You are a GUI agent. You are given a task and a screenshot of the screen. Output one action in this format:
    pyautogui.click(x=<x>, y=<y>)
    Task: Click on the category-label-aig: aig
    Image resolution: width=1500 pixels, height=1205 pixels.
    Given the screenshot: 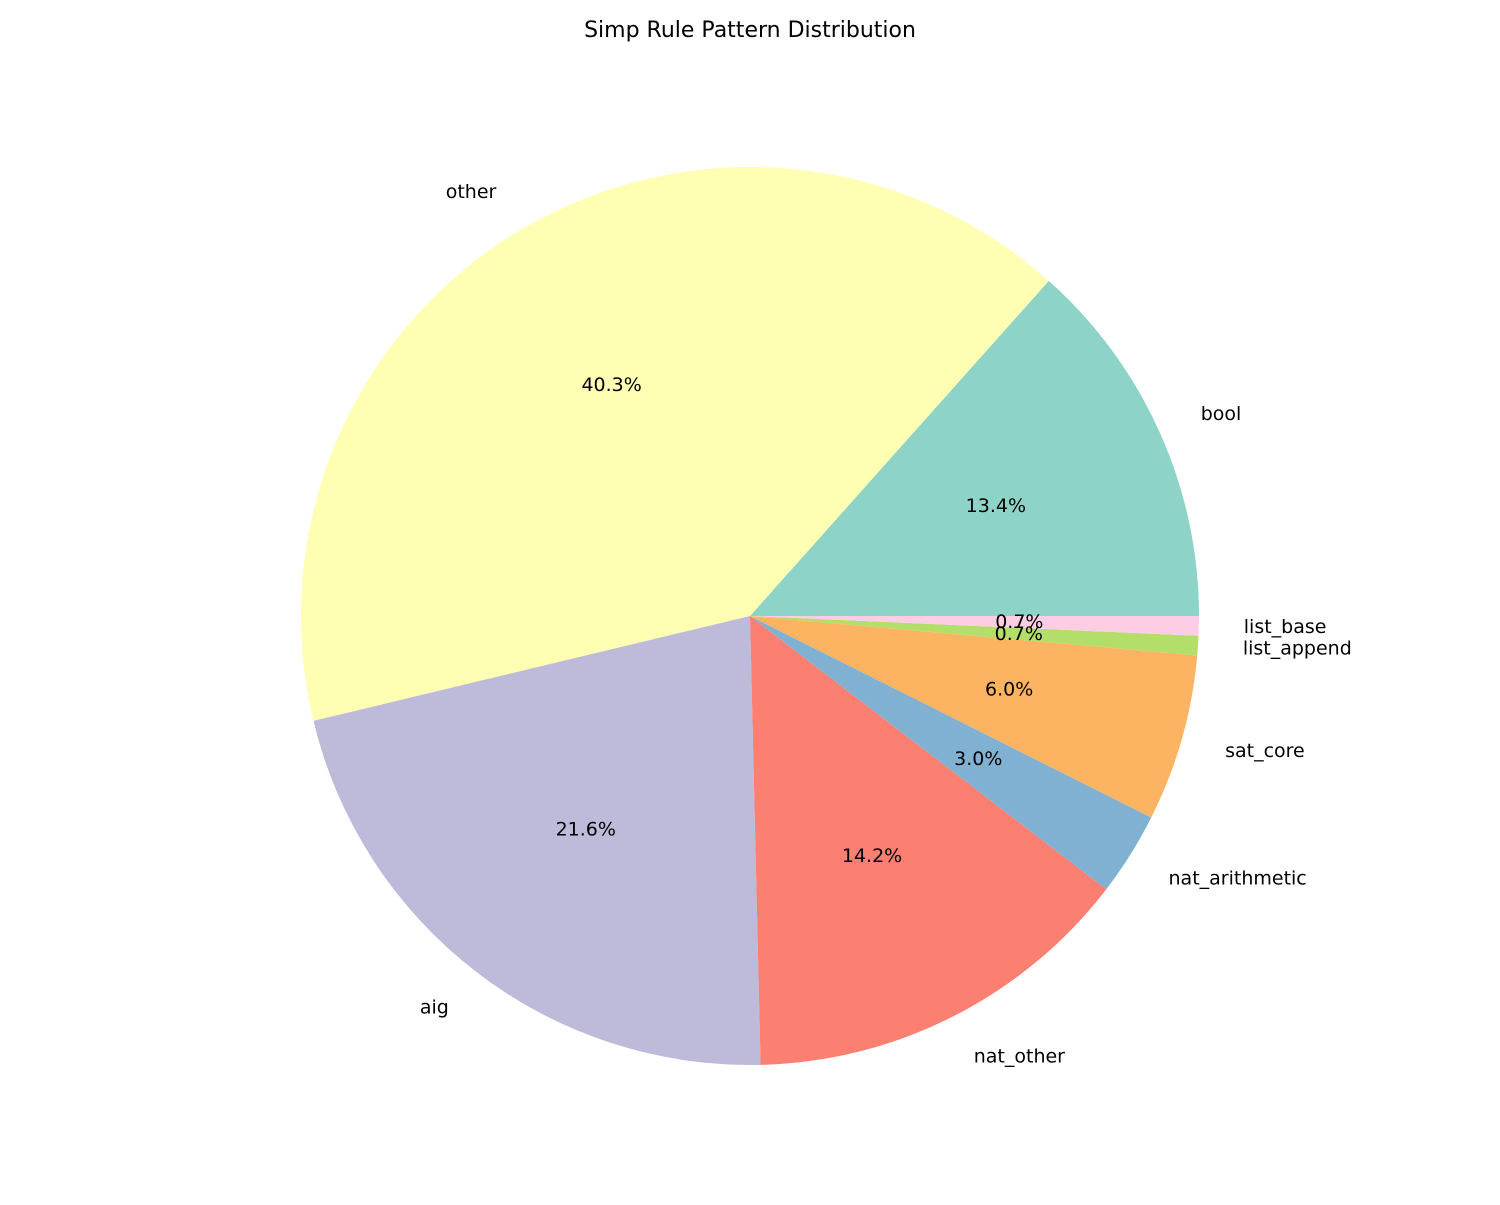 What is the action you would take?
    pyautogui.click(x=434, y=1007)
    